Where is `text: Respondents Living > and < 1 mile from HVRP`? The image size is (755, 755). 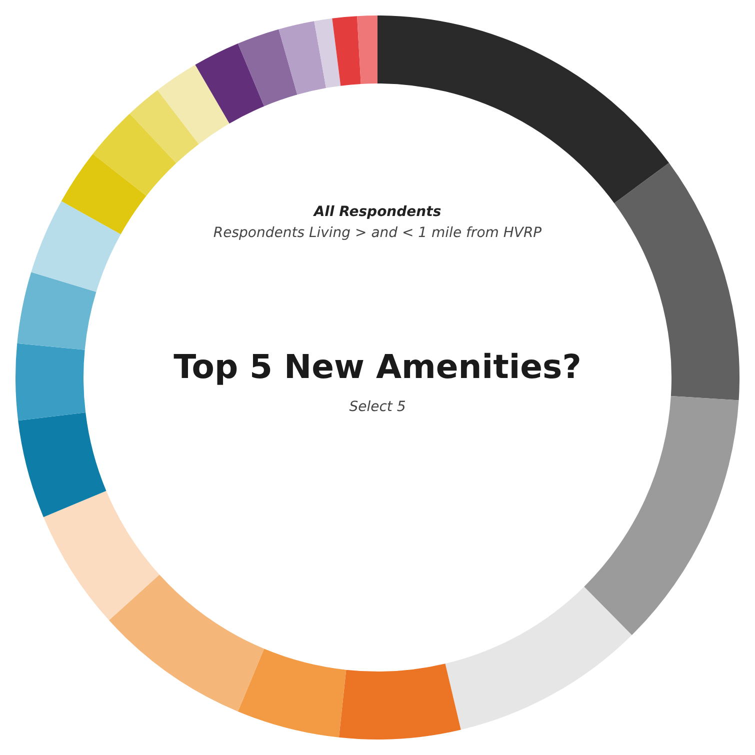 text: Respondents Living > and < 1 mile from HVRP is located at coordinates (377, 233).